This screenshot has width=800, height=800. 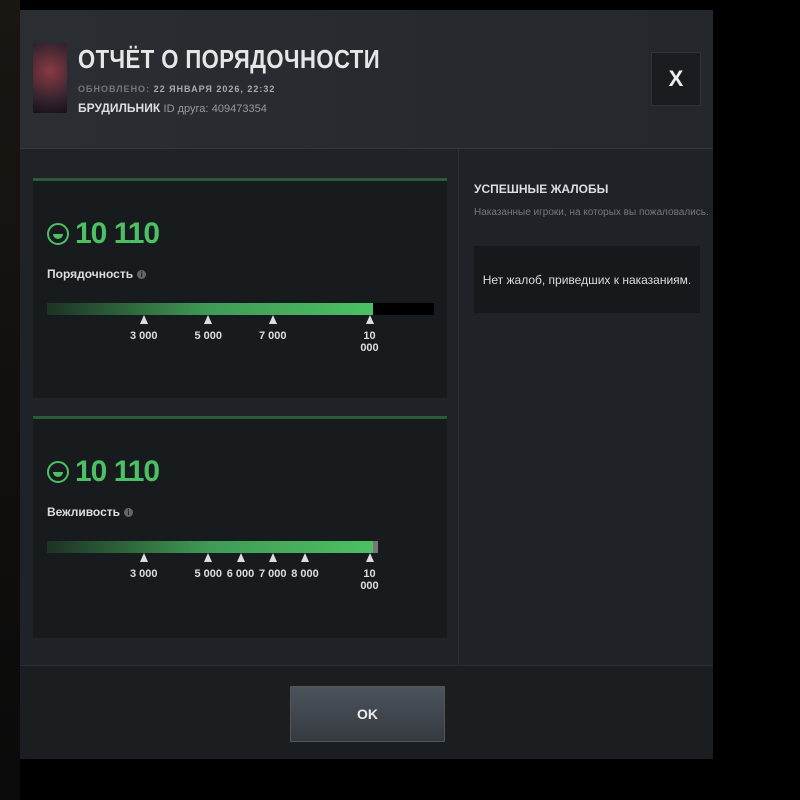 What do you see at coordinates (305, 566) in the screenshot?
I see `tick-marker: 8 000` at bounding box center [305, 566].